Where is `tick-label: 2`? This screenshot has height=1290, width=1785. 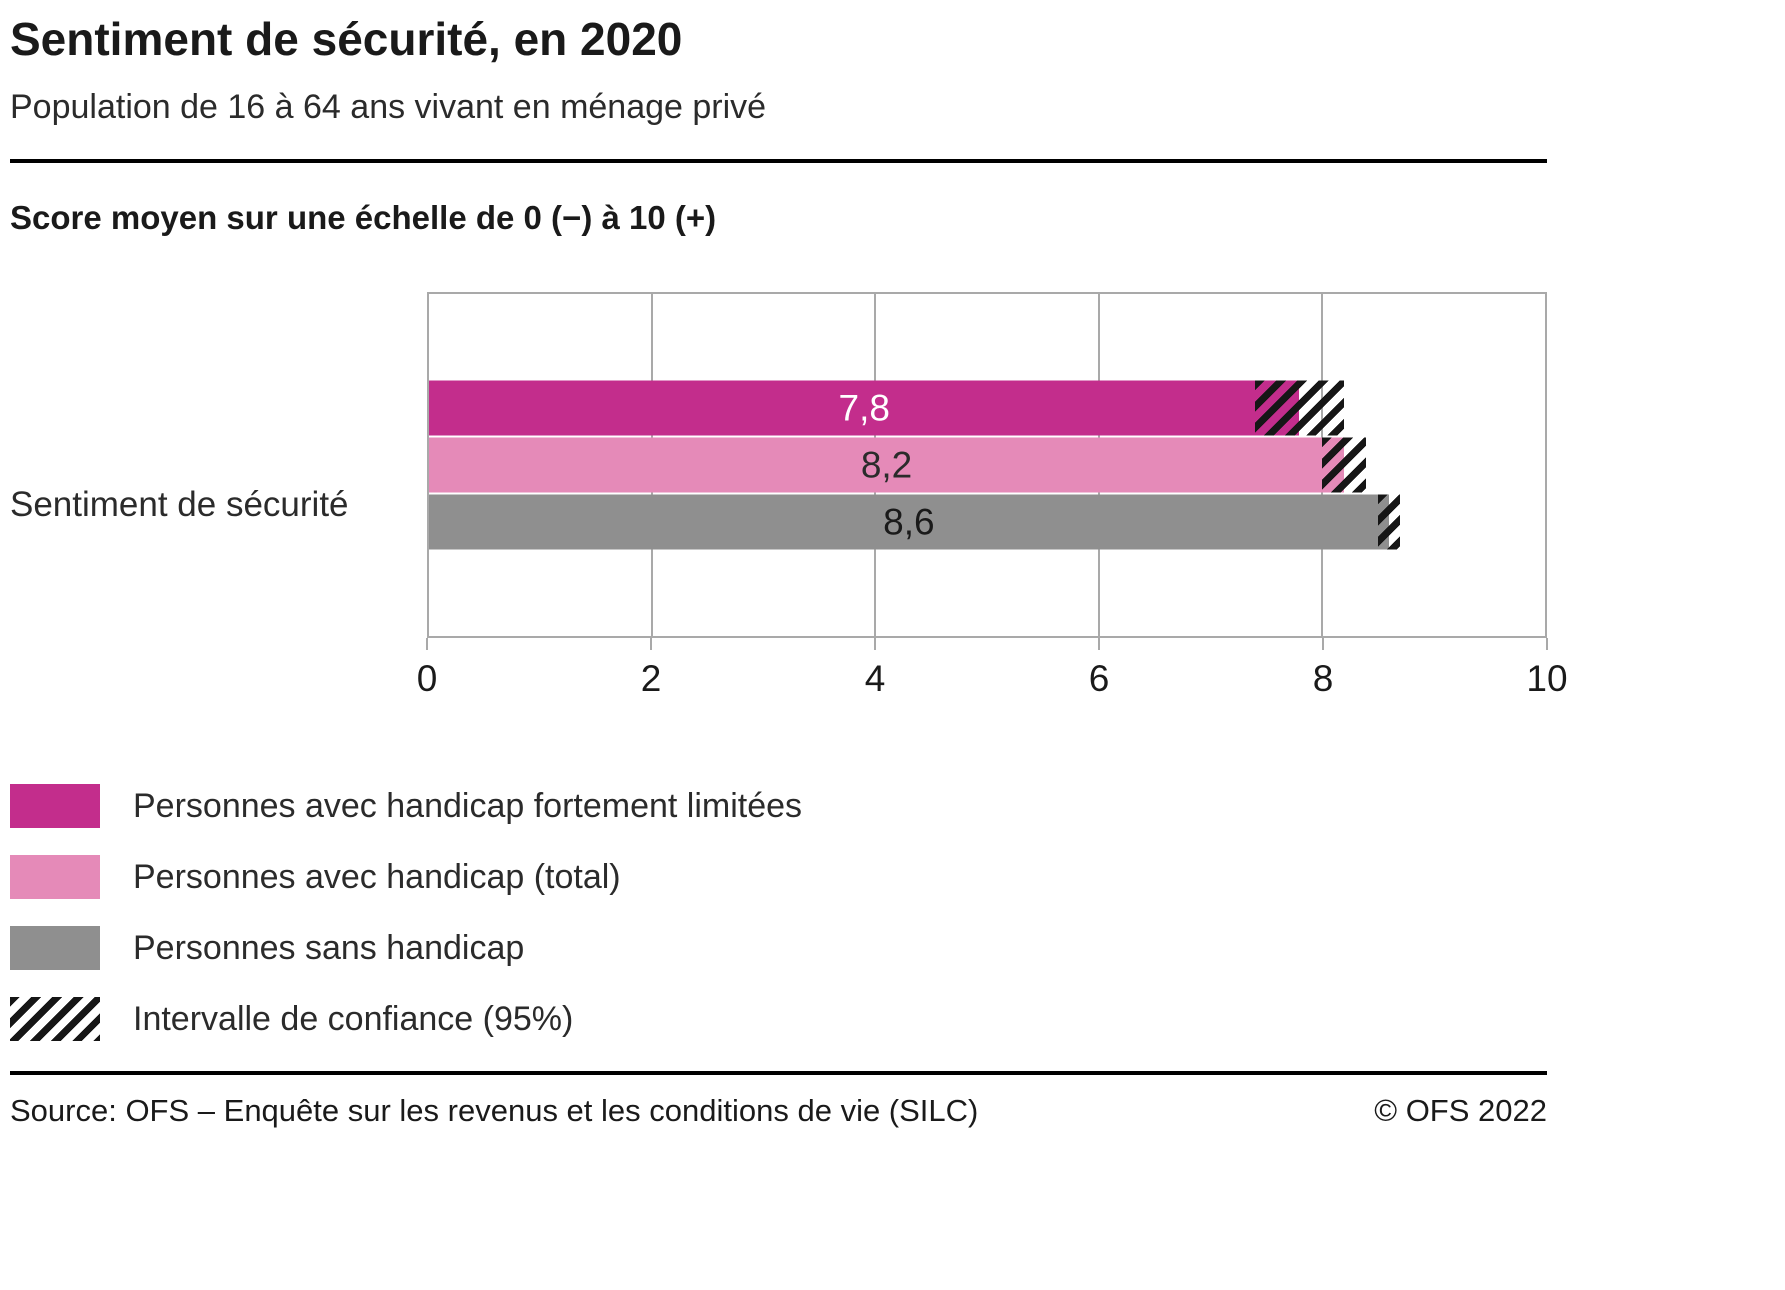
tick-label: 2 is located at coordinates (651, 679).